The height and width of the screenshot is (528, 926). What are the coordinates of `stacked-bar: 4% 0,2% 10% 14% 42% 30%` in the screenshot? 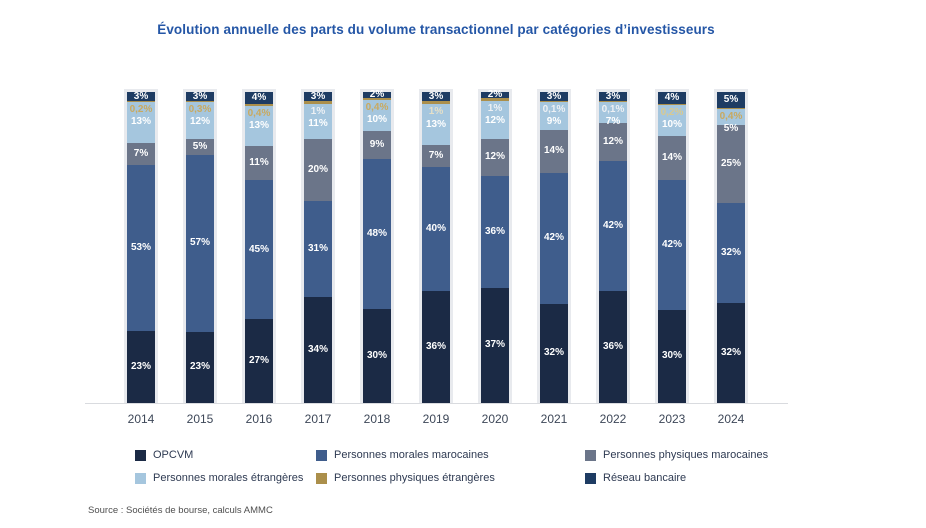 It's located at (672, 247).